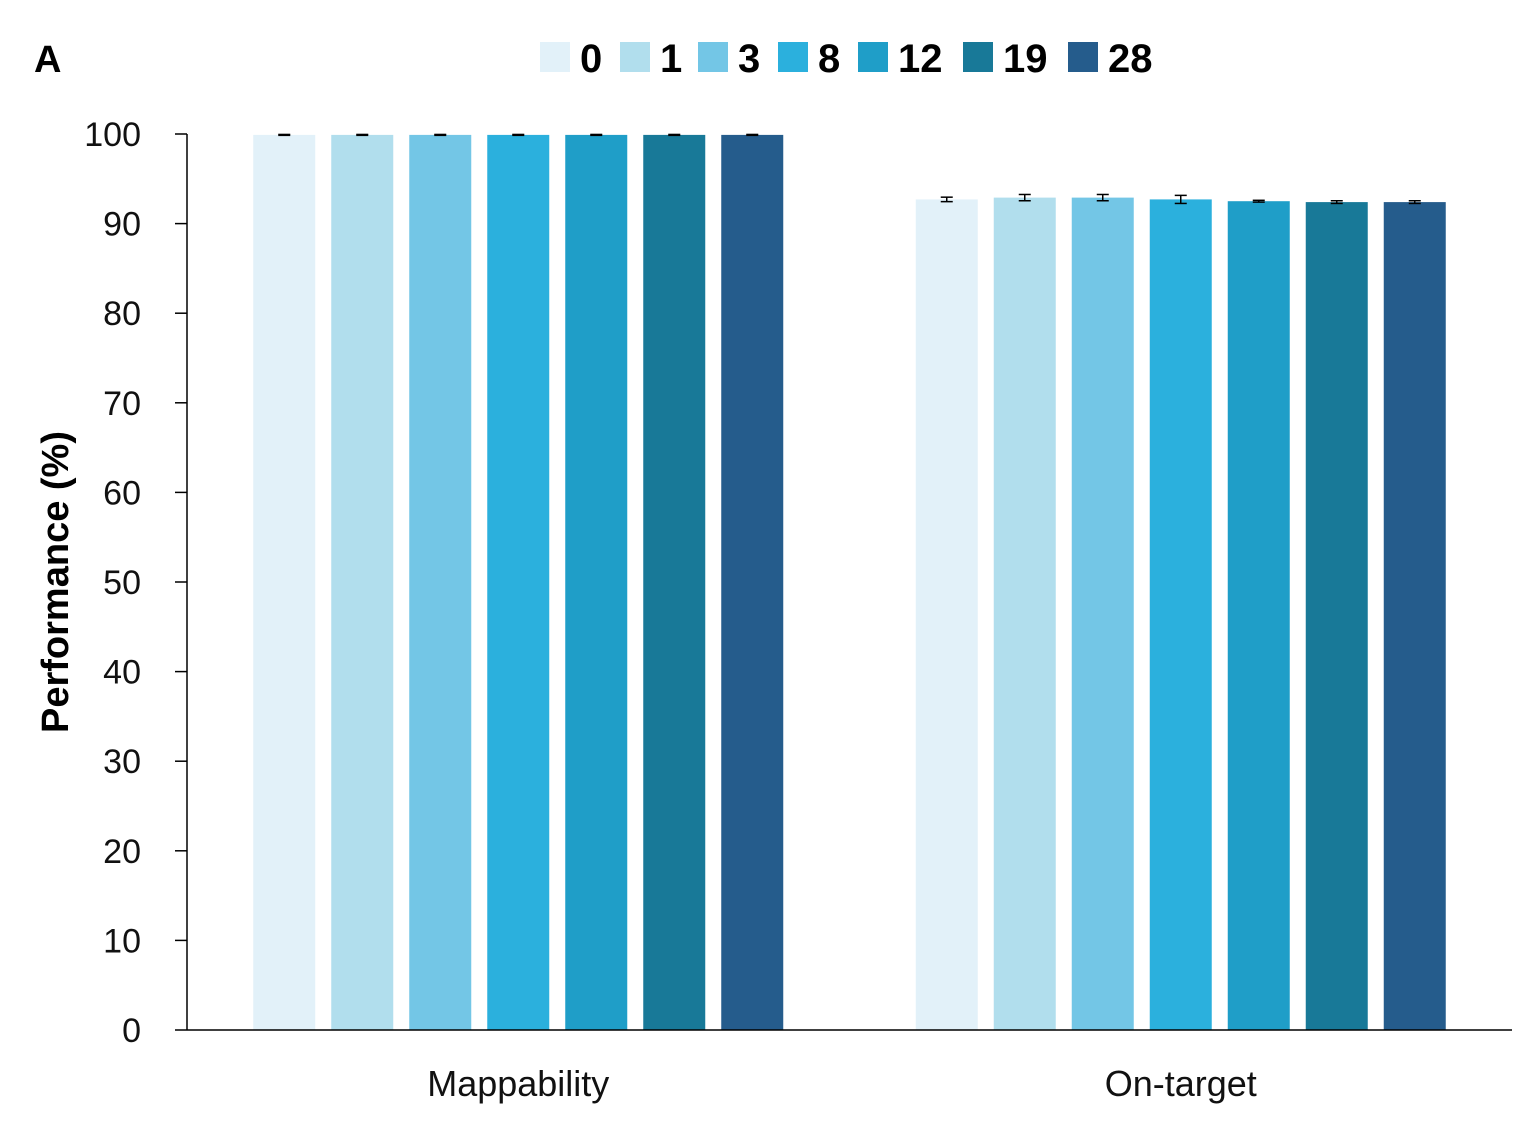  What do you see at coordinates (829, 59) in the screenshot?
I see `legend-label-8: 8` at bounding box center [829, 59].